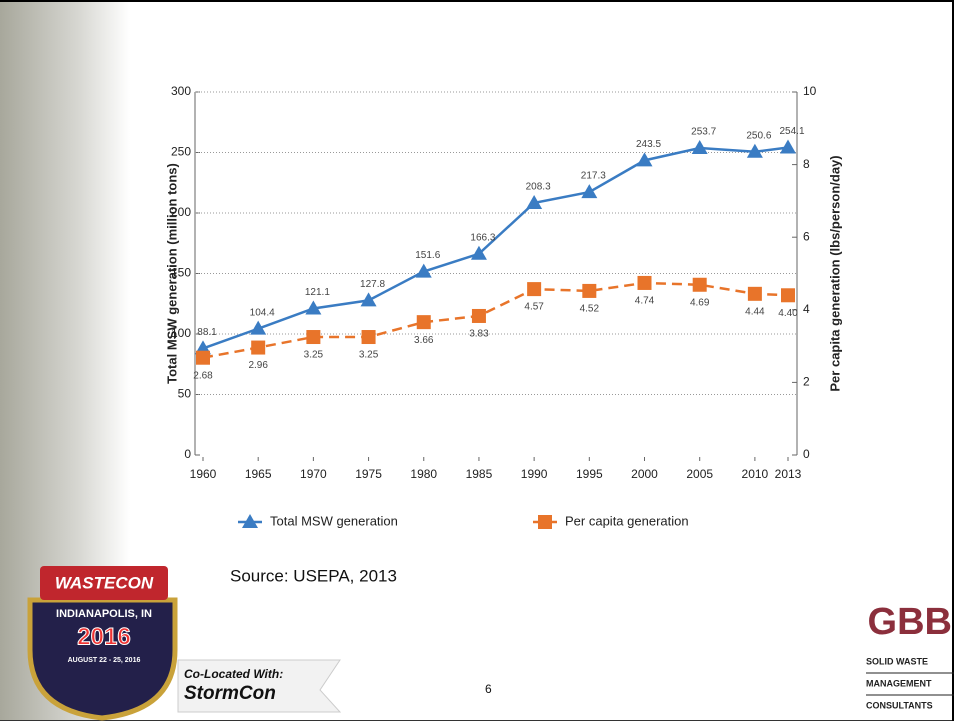 The height and width of the screenshot is (726, 954). Describe the element at coordinates (317, 292) in the screenshot. I see `data-label: 121.1` at that location.